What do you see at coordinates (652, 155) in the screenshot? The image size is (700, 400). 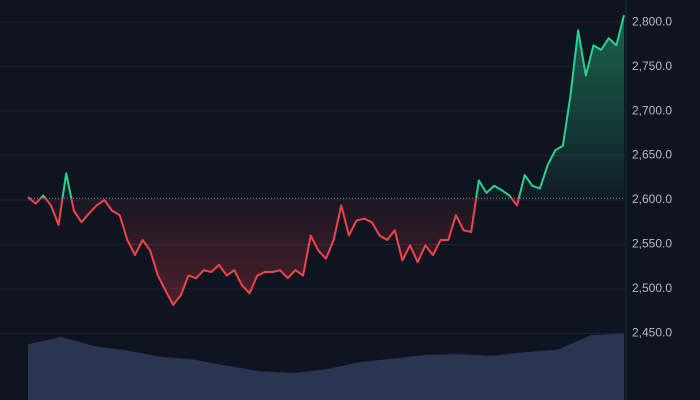 I see `y-tick-label: 2,650.0` at bounding box center [652, 155].